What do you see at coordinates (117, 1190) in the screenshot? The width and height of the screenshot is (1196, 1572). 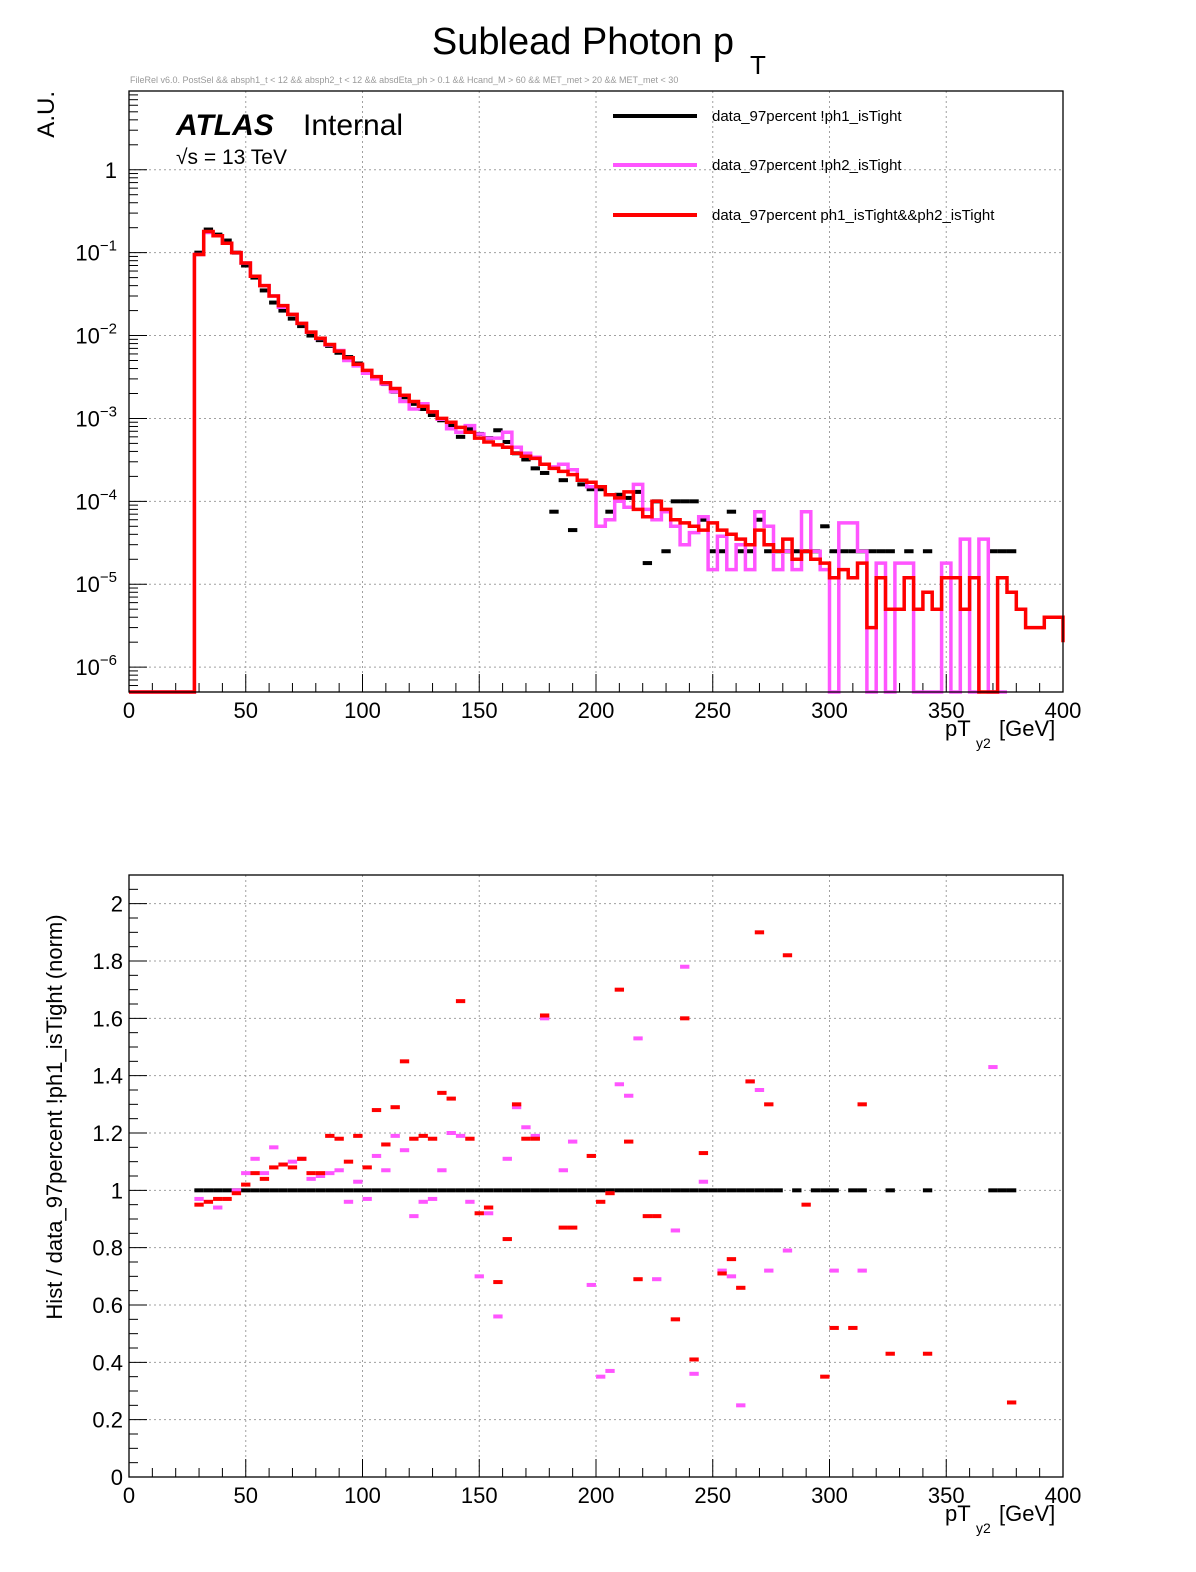 I see `bottom-y-tick-label: 1` at bounding box center [117, 1190].